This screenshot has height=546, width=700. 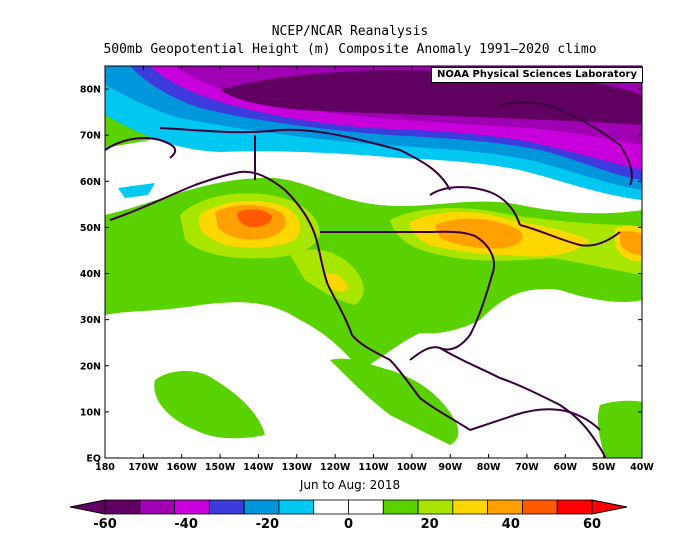 I want to click on chart-title-line1: NCEP/NCAR Reanalysis, so click(x=350, y=31).